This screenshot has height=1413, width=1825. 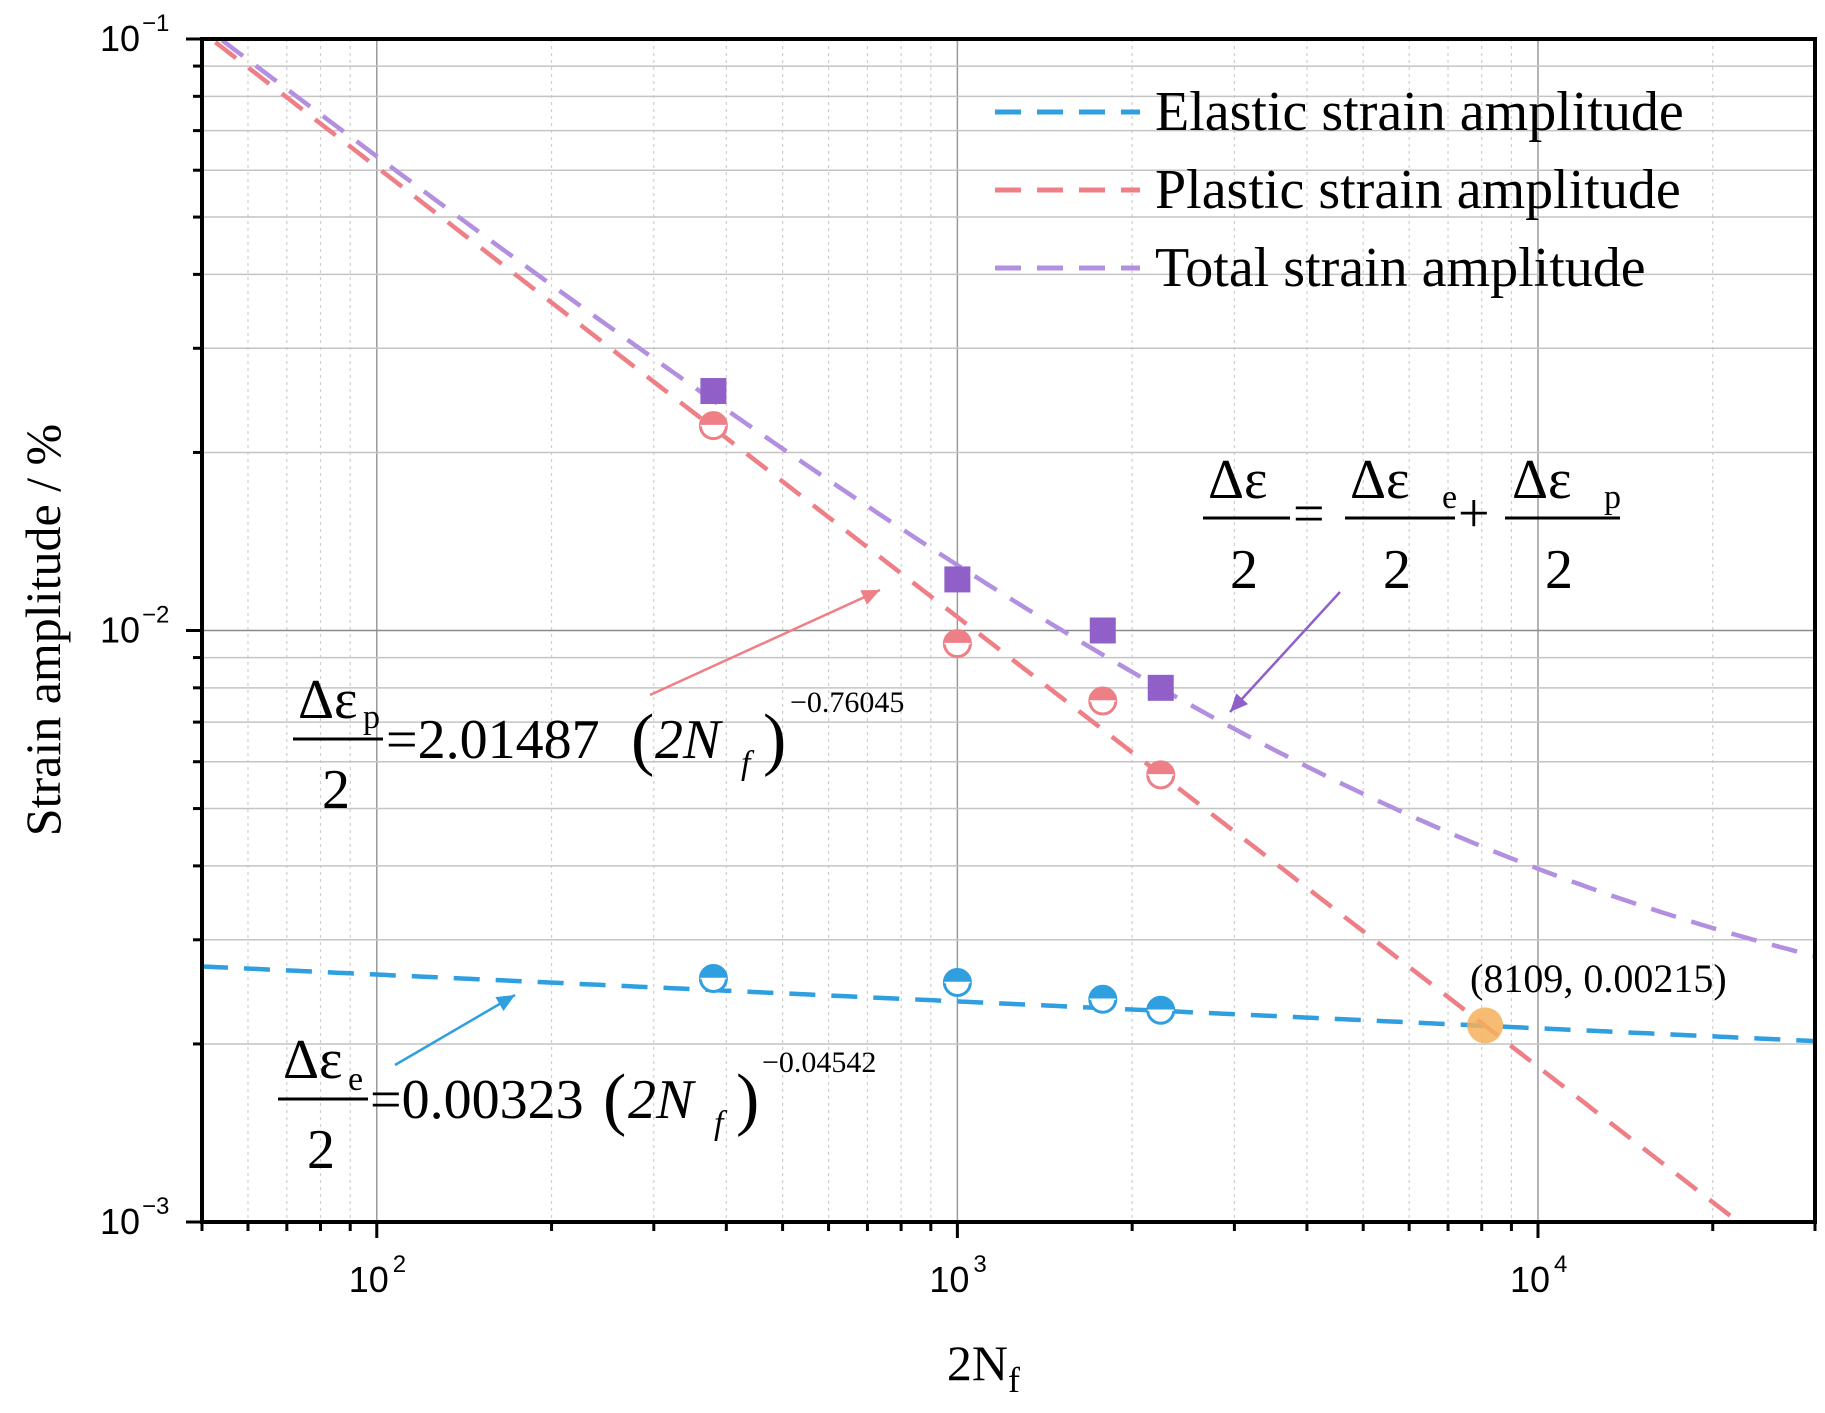 What do you see at coordinates (399, 1264) in the screenshot?
I see `x-tick-label-exponent: 2` at bounding box center [399, 1264].